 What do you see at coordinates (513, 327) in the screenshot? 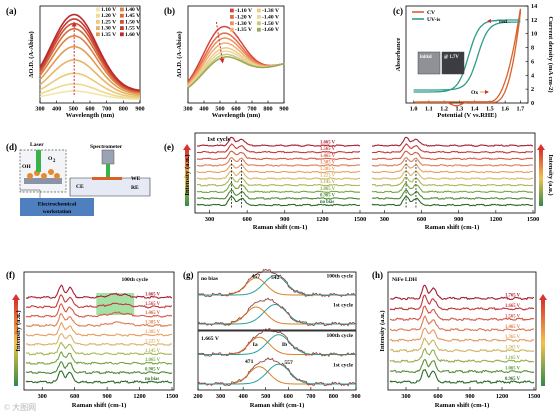
I see `panel-h-trace-label: 1.465 V` at bounding box center [513, 327].